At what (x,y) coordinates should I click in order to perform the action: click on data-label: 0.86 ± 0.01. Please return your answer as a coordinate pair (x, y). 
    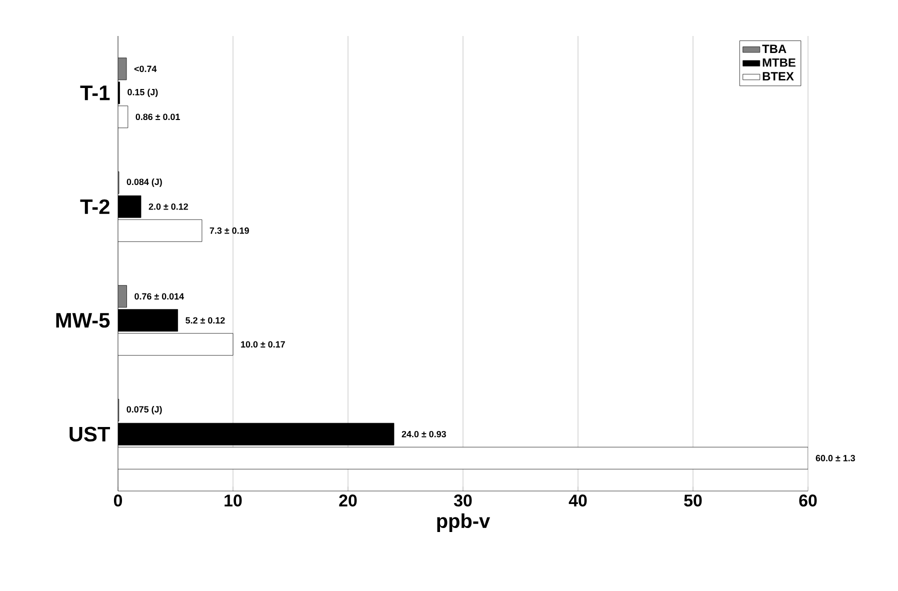
    Looking at the image, I should click on (158, 117).